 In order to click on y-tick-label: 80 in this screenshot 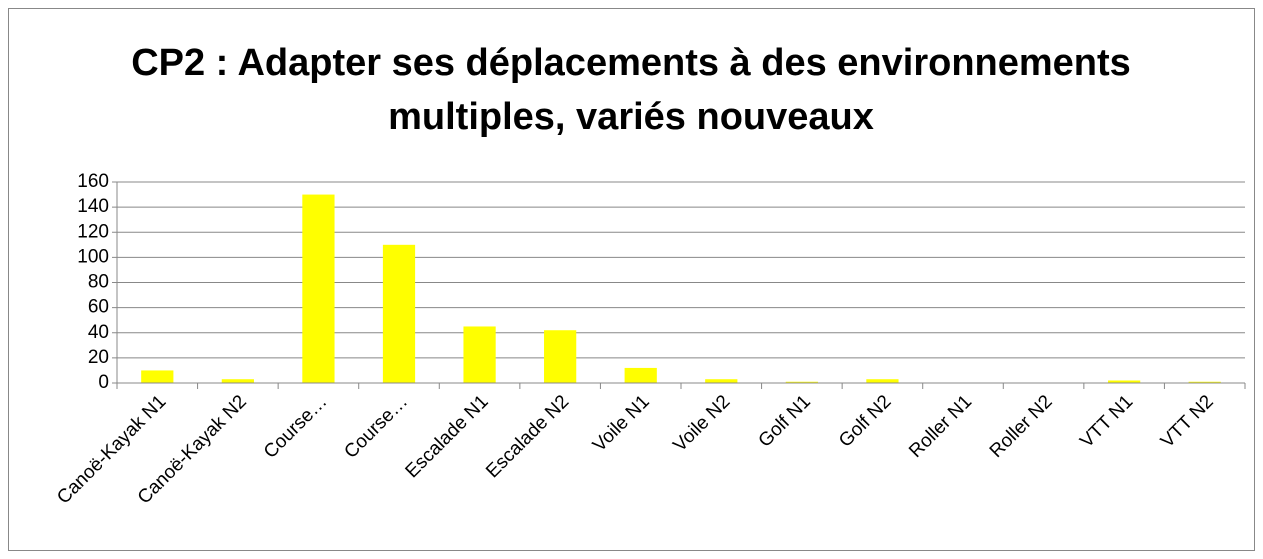, I will do `click(98, 282)`.